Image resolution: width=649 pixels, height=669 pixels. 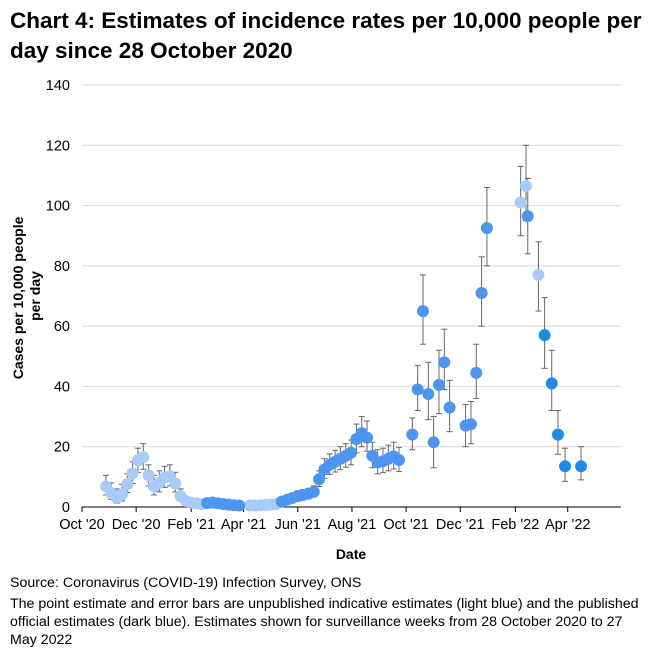 What do you see at coordinates (568, 525) in the screenshot?
I see `x-tick-label: Apr '22` at bounding box center [568, 525].